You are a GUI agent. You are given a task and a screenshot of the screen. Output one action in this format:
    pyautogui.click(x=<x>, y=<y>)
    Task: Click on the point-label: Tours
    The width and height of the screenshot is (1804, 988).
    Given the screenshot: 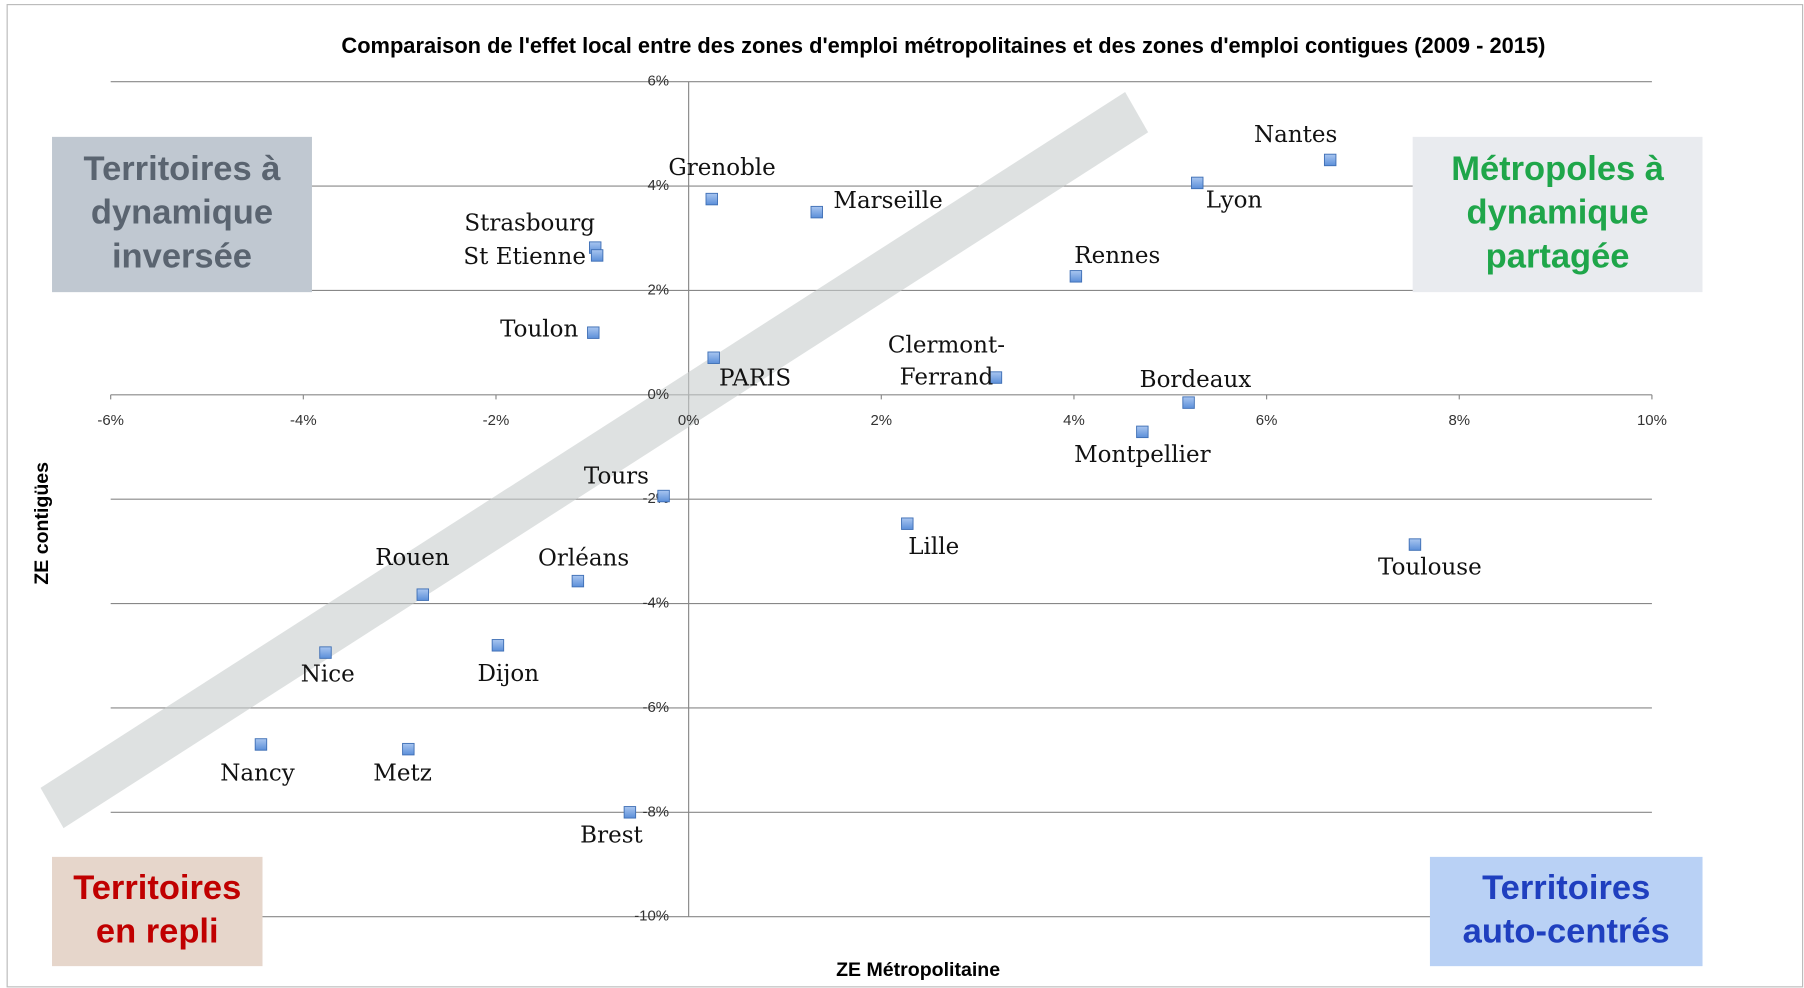 What is the action you would take?
    pyautogui.click(x=616, y=477)
    